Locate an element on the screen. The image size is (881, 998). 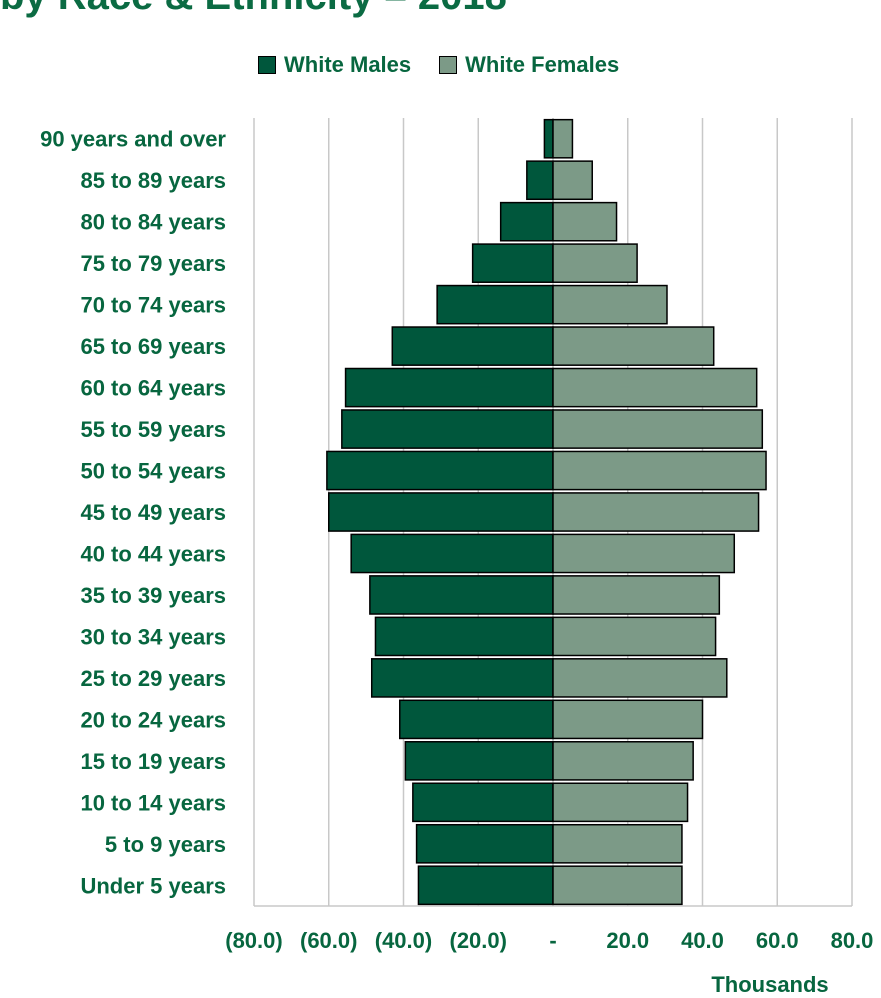
legend: White Males White Females is located at coordinates (438, 65).